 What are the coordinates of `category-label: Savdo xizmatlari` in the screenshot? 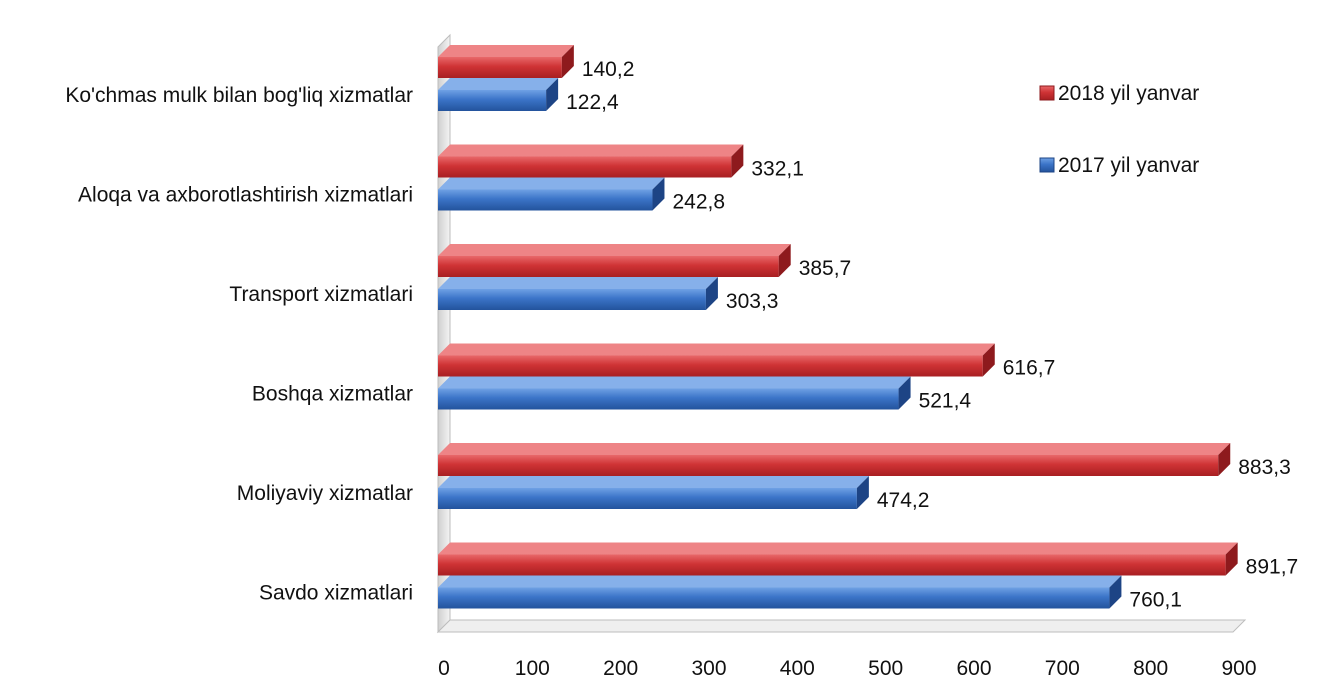 It's located at (336, 593).